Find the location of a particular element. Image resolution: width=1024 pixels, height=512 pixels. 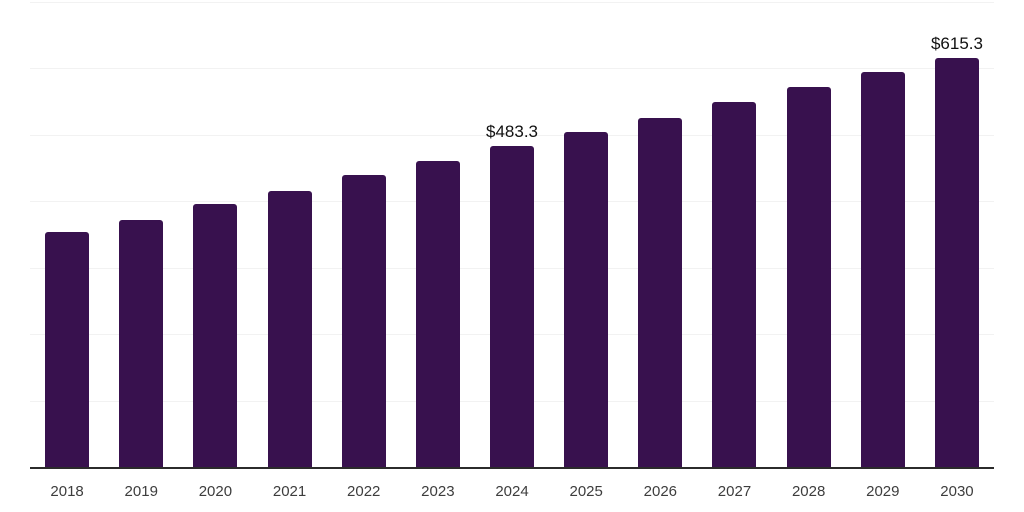

x-tick-2024: 2024 is located at coordinates (512, 491).